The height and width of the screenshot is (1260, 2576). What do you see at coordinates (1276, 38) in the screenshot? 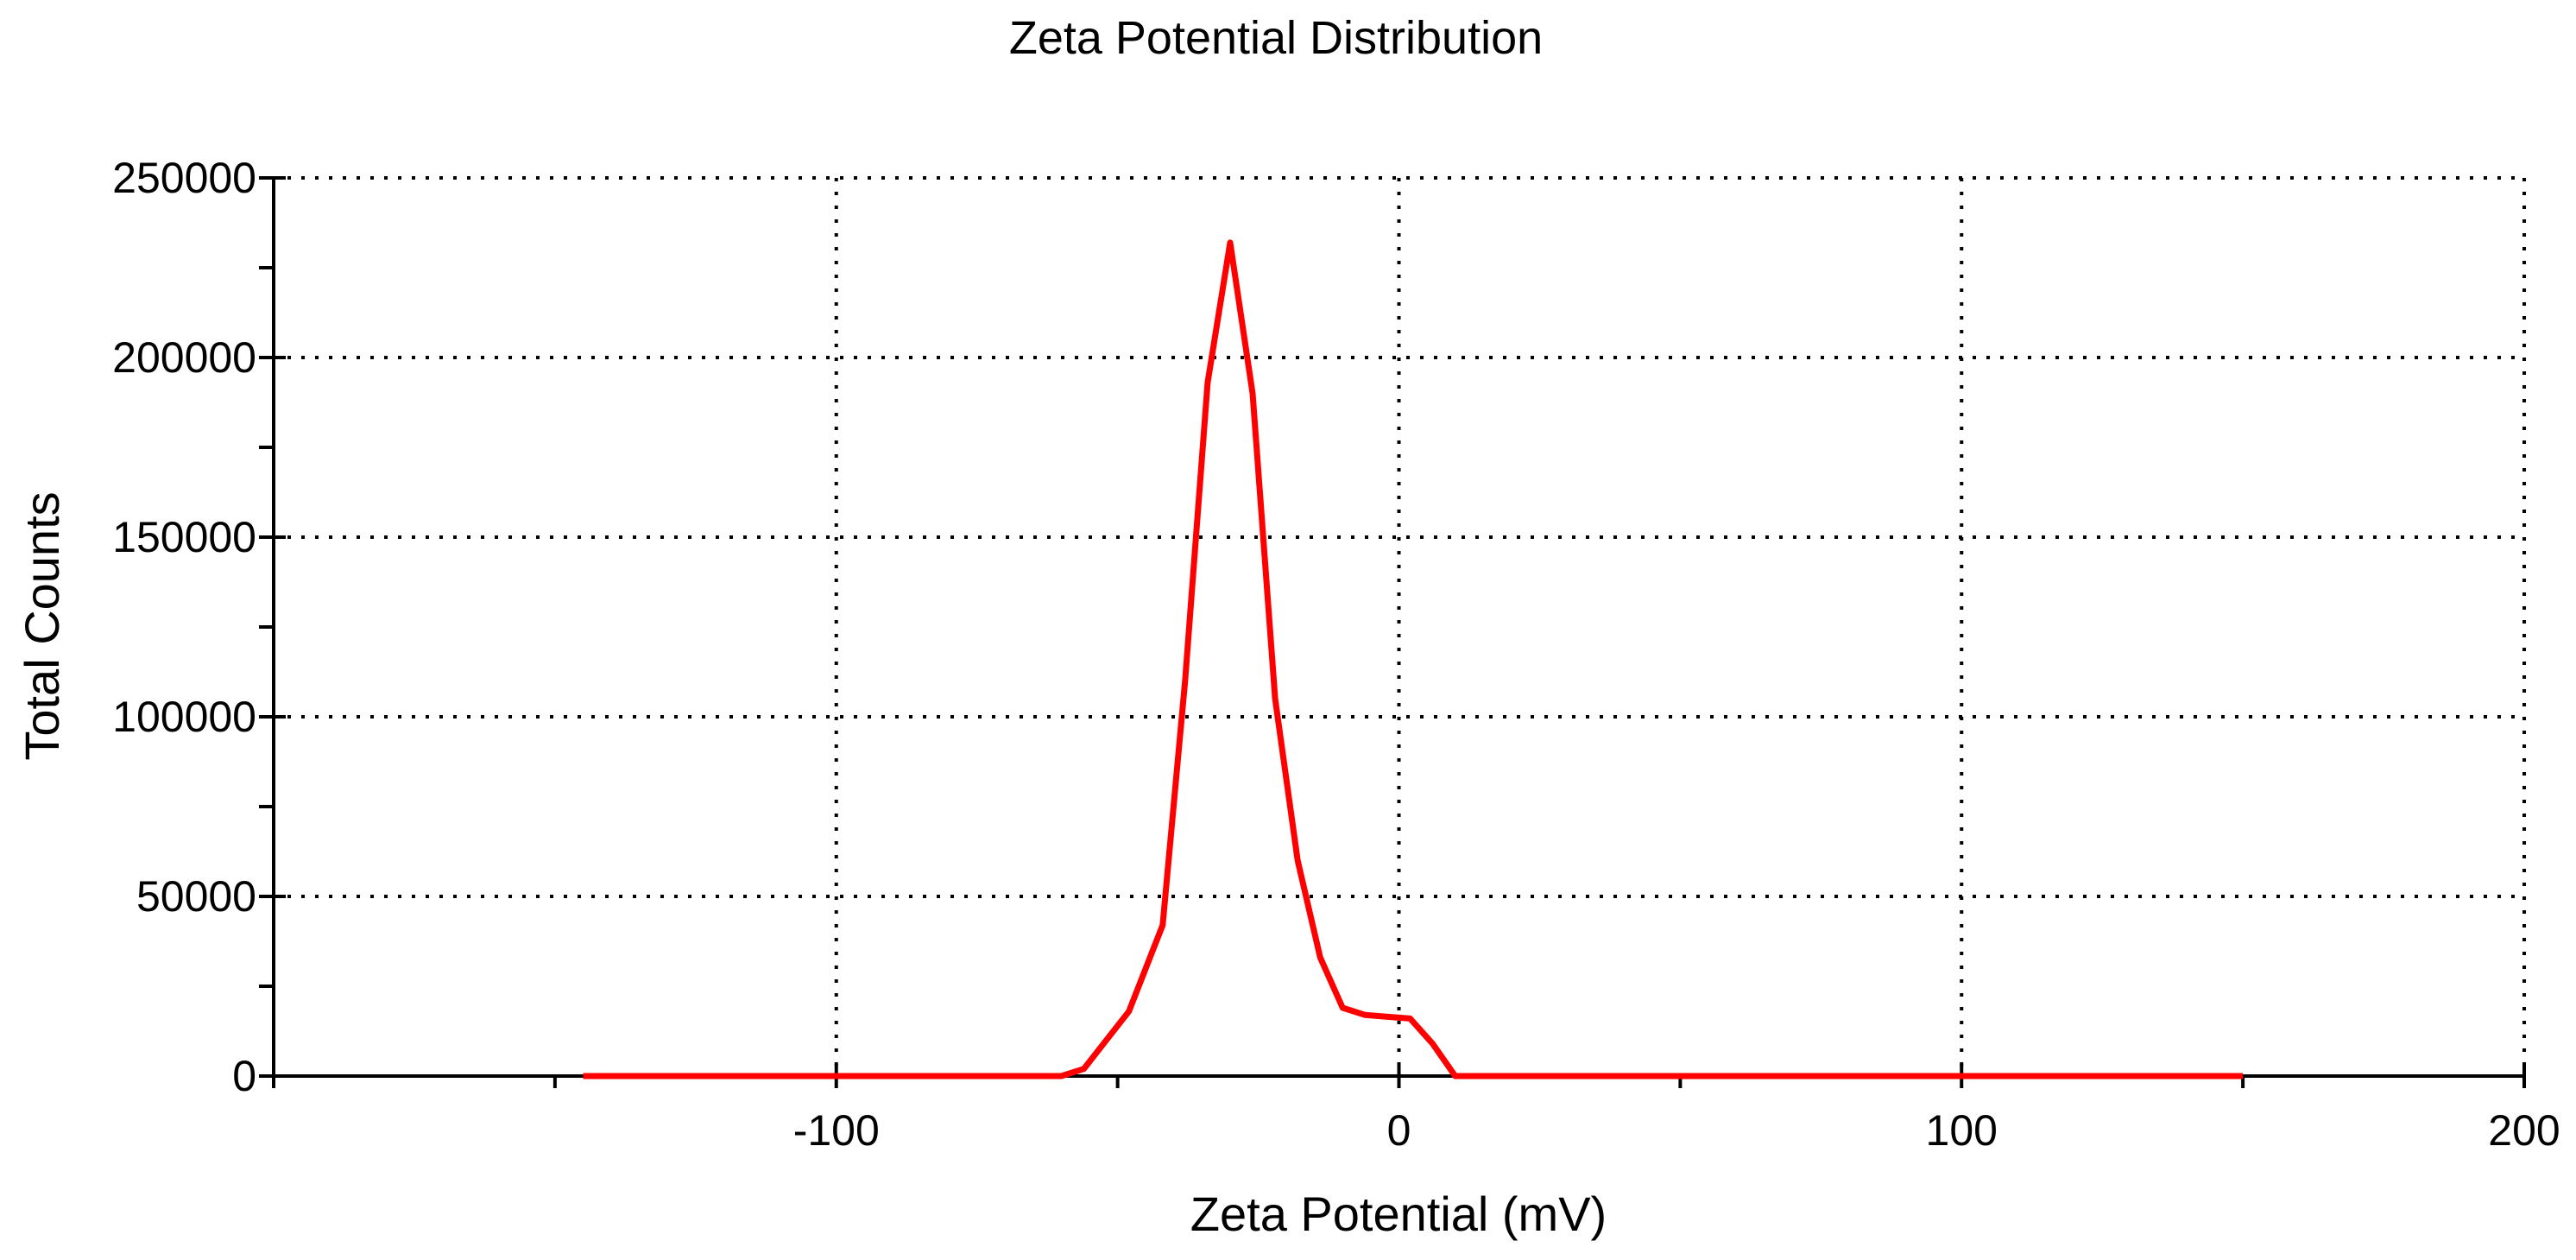
I see `chart-title: Zeta Potential Distribution` at bounding box center [1276, 38].